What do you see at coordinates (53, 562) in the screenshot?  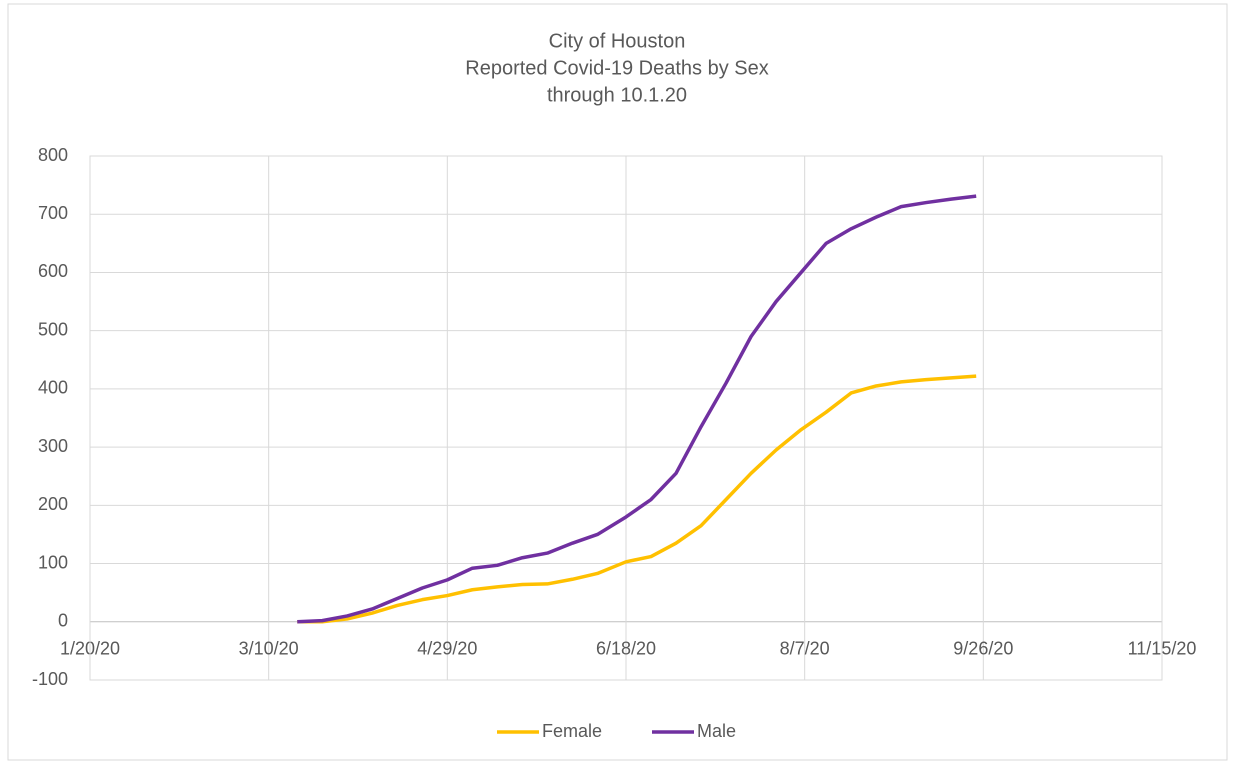 I see `y-tick-label: 100` at bounding box center [53, 562].